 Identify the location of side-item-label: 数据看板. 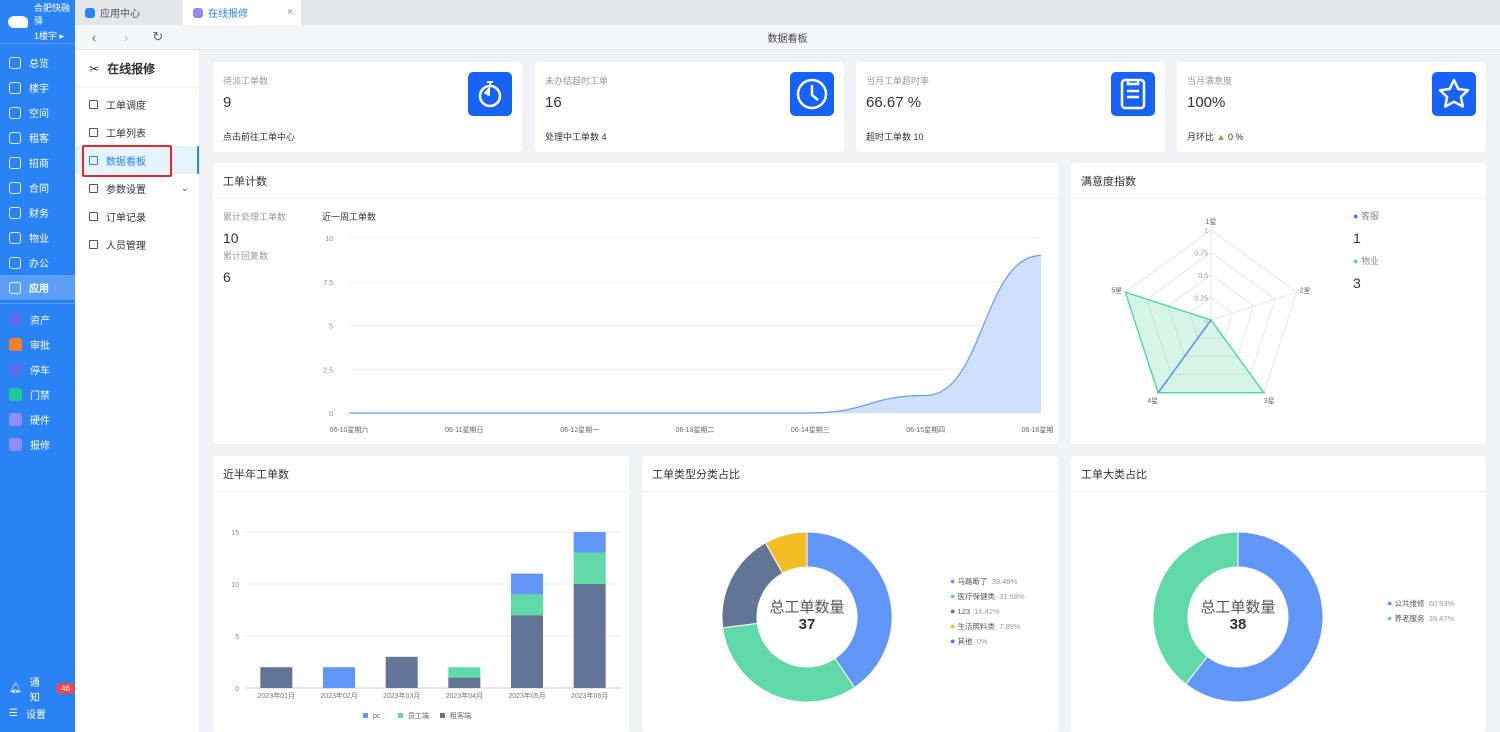
(126, 162).